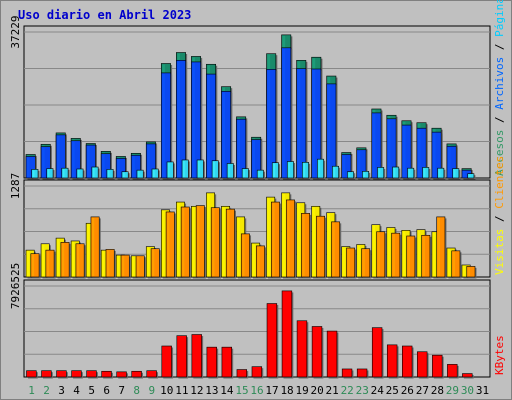 The height and width of the screenshot is (400, 512). I want to click on legend-label: Accesos, so click(499, 153).